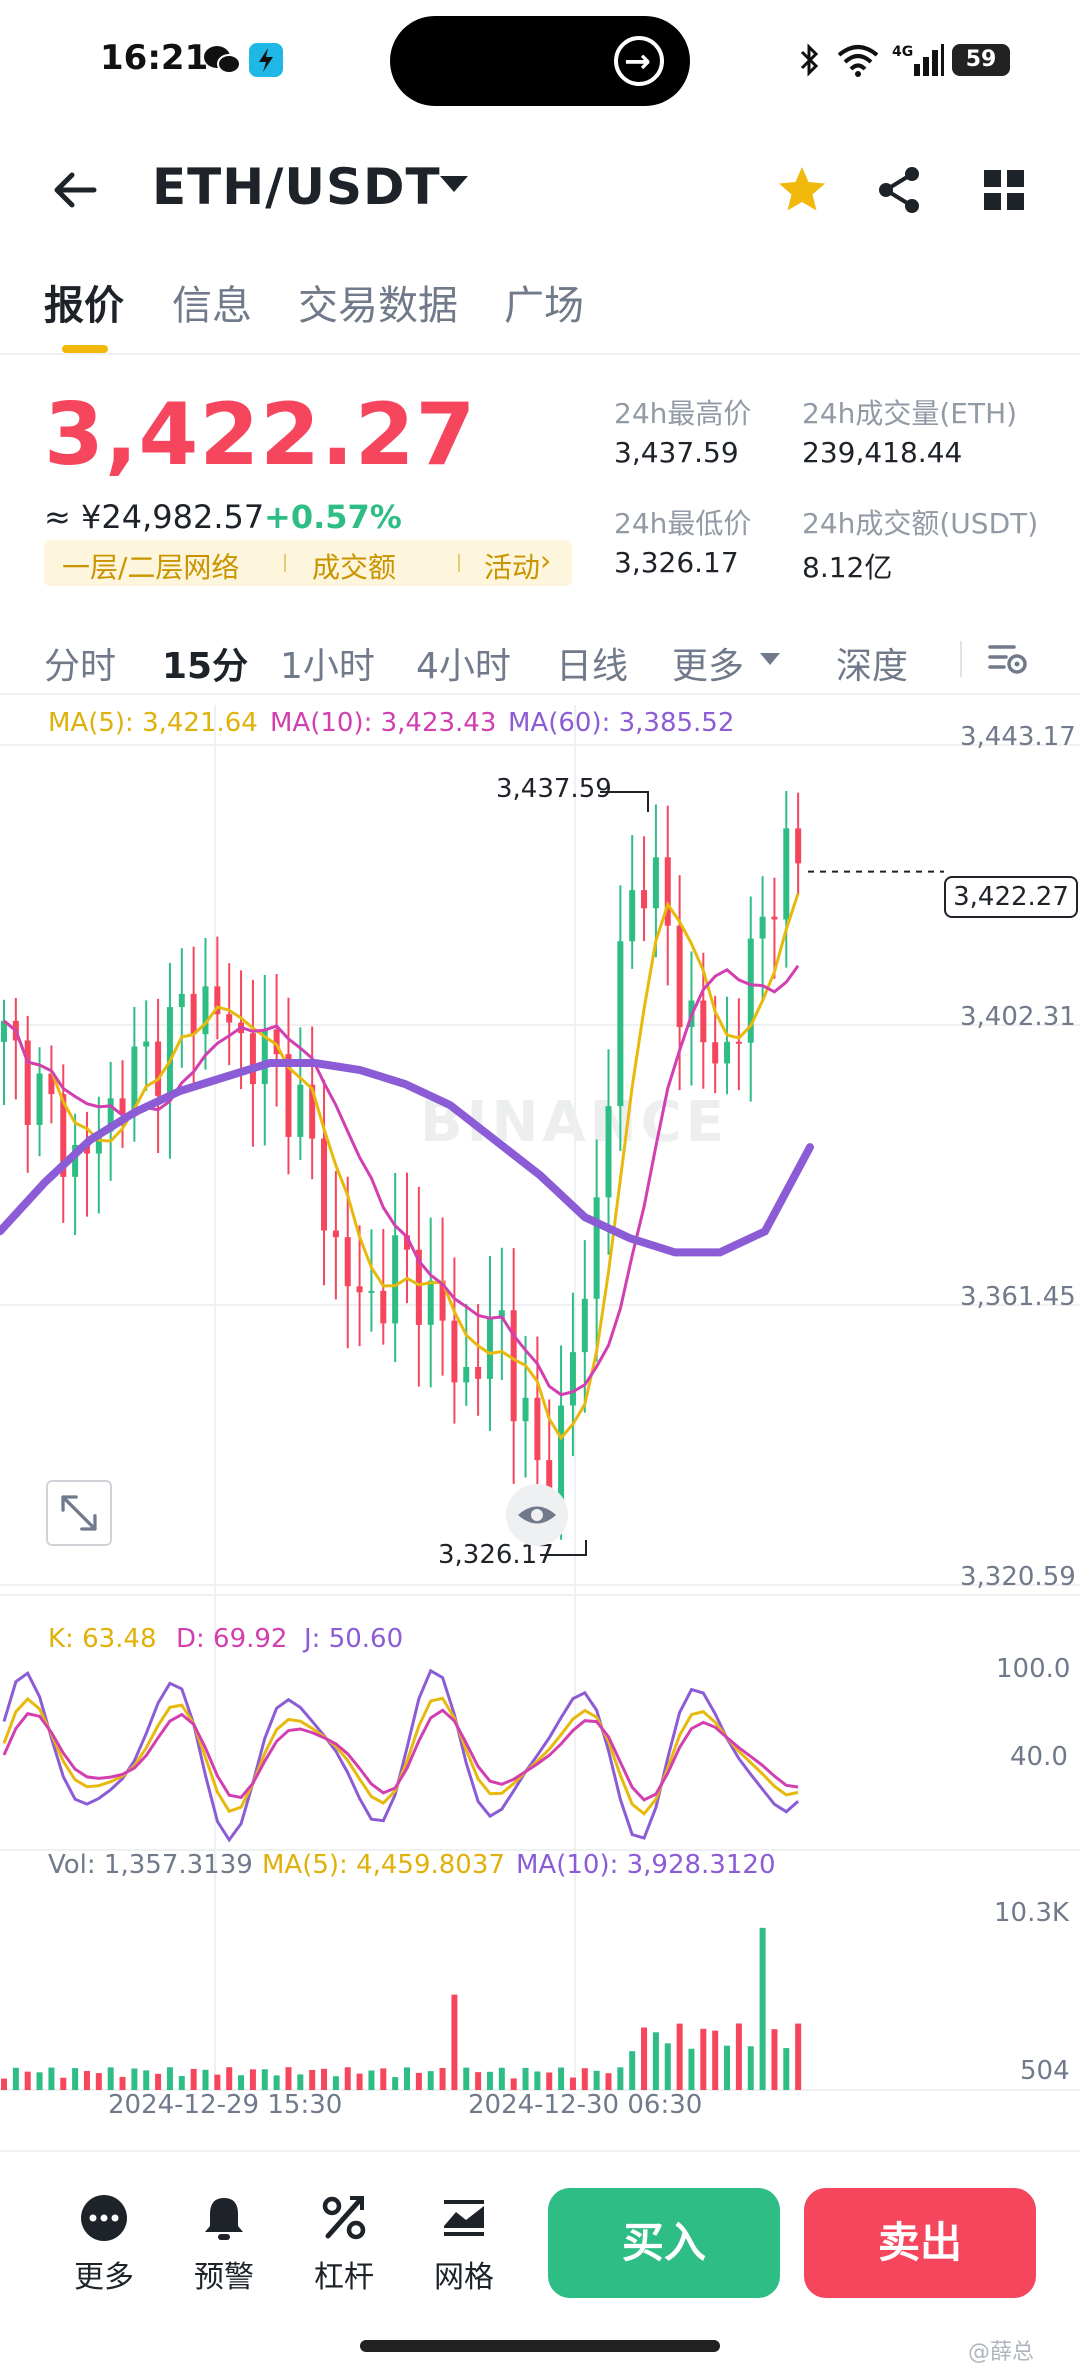 This screenshot has height=2374, width=1080. What do you see at coordinates (212, 306) in the screenshot?
I see `tab-info: 信息` at bounding box center [212, 306].